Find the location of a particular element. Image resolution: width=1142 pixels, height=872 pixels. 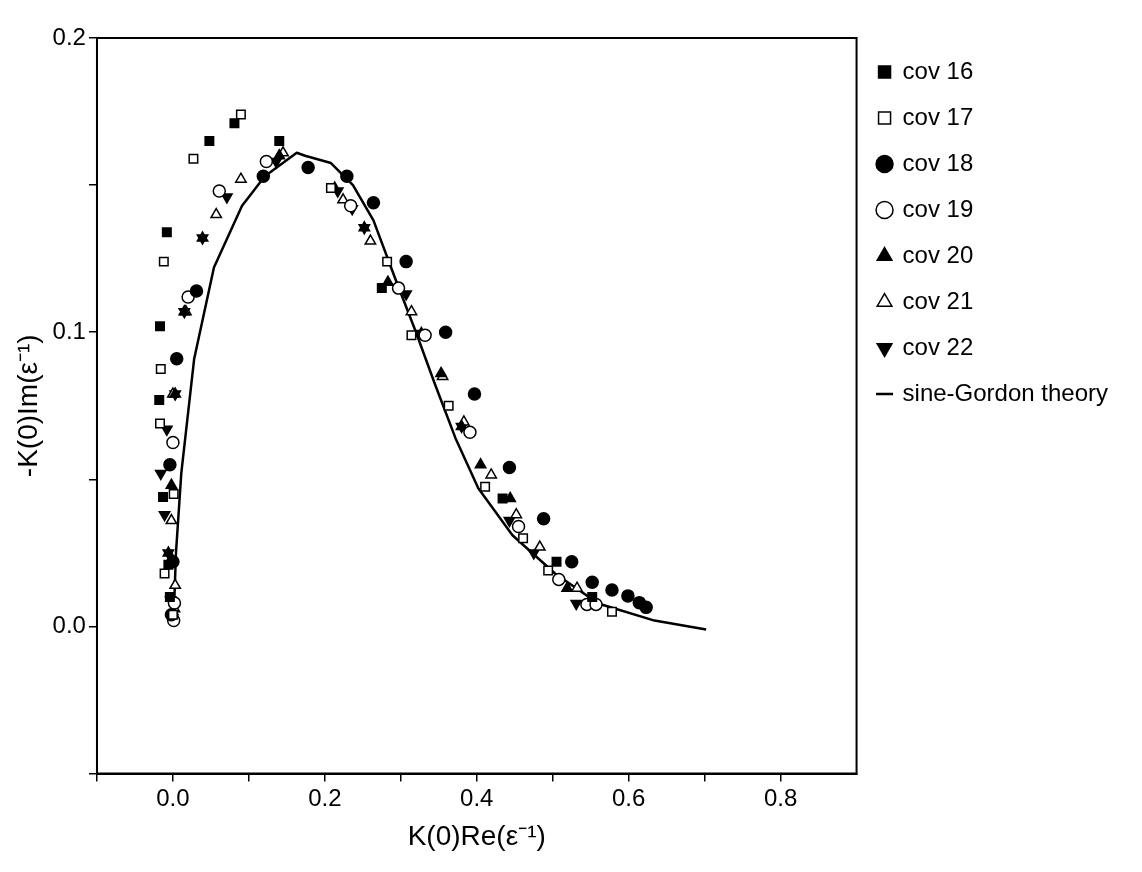

legend-label: cov 20 is located at coordinates (938, 254).